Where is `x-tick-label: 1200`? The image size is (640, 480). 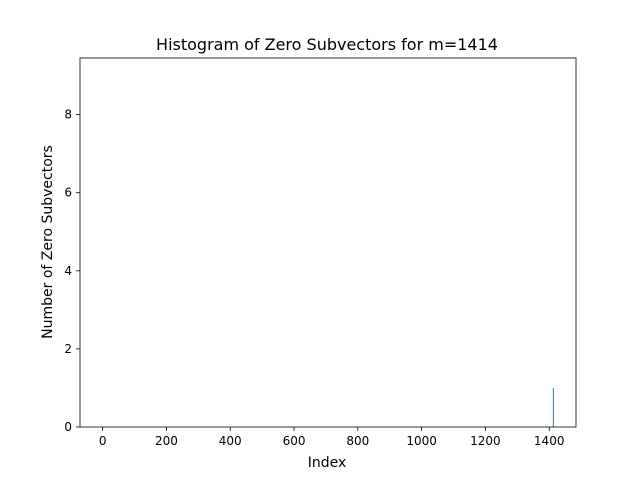 x-tick-label: 1200 is located at coordinates (485, 441).